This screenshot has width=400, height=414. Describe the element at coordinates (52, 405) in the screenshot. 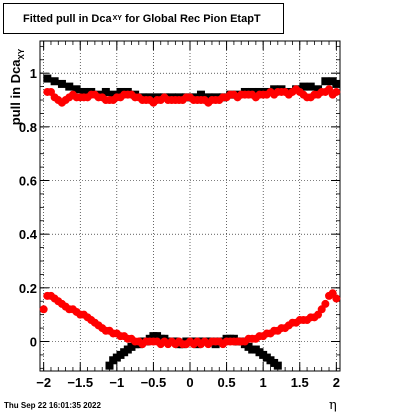

I see `timestamp-label: Thu Sep 22 16:01:35 2022` at that location.